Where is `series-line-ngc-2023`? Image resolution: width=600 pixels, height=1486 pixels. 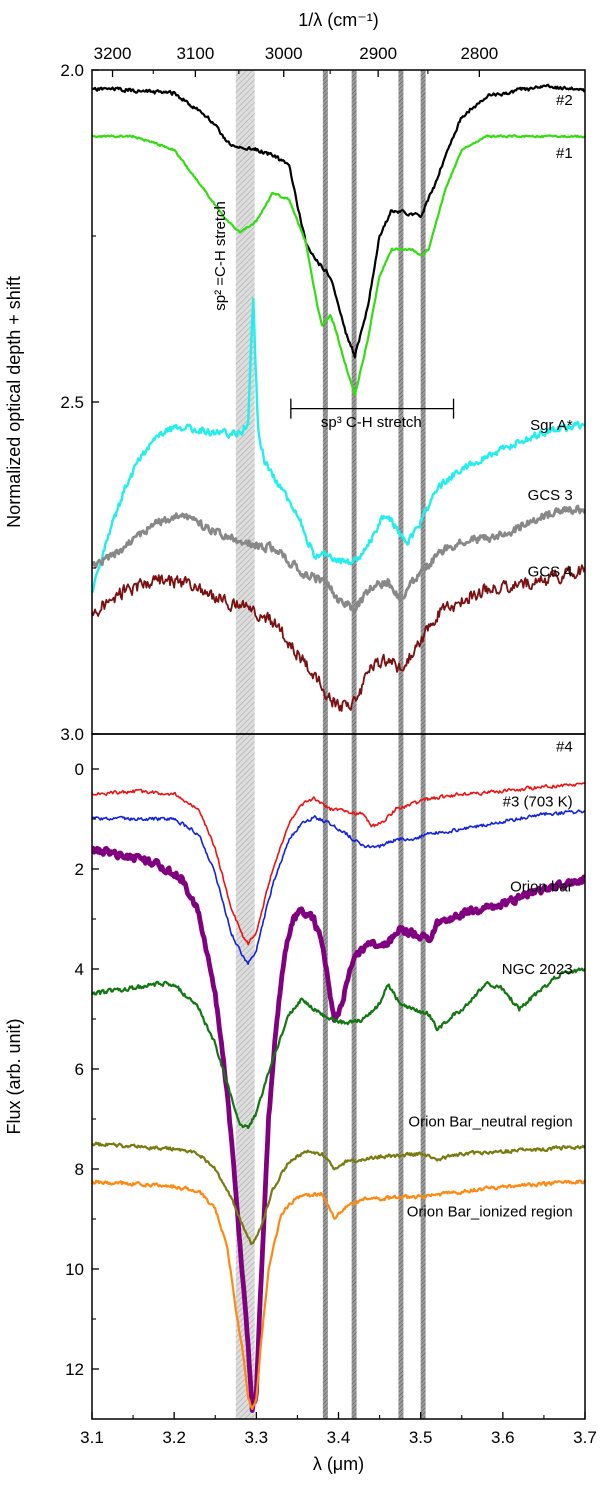 series-line-ngc-2023 is located at coordinates (338, 1048).